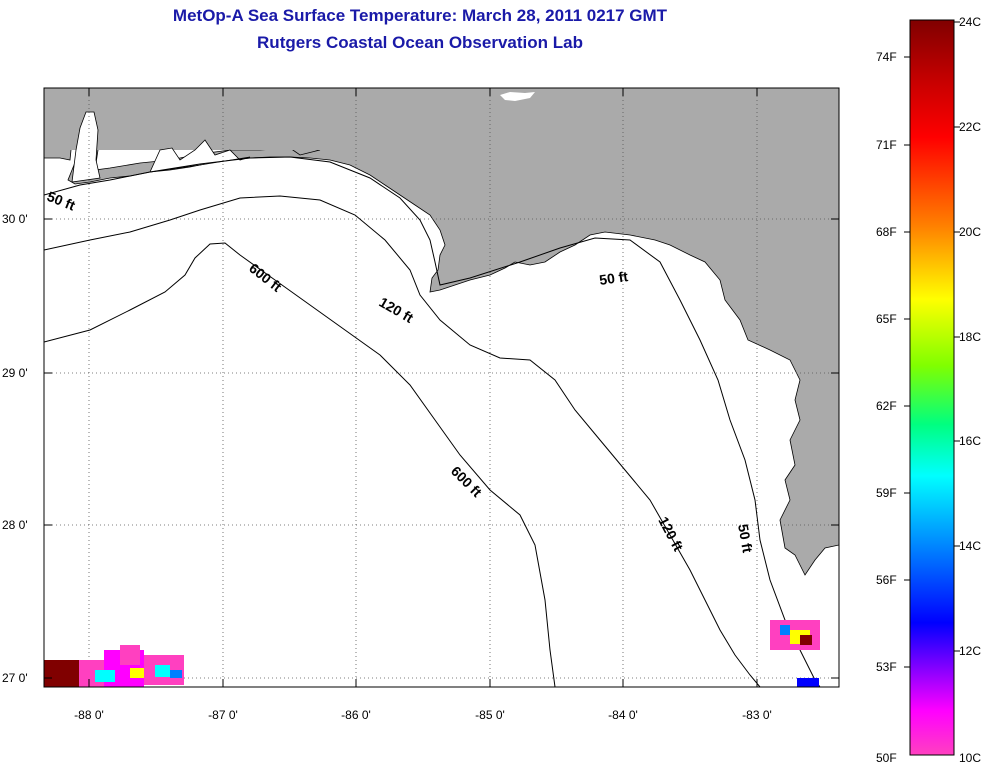 This screenshot has height=770, width=992. I want to click on colorbar-label-14c: 14C, so click(970, 546).